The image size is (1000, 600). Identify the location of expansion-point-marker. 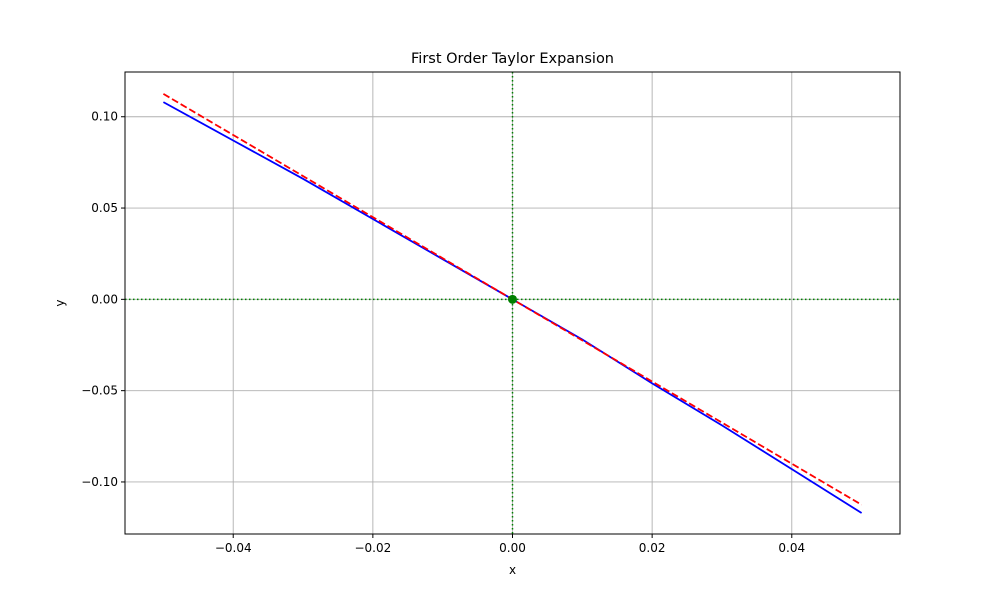
(512, 299).